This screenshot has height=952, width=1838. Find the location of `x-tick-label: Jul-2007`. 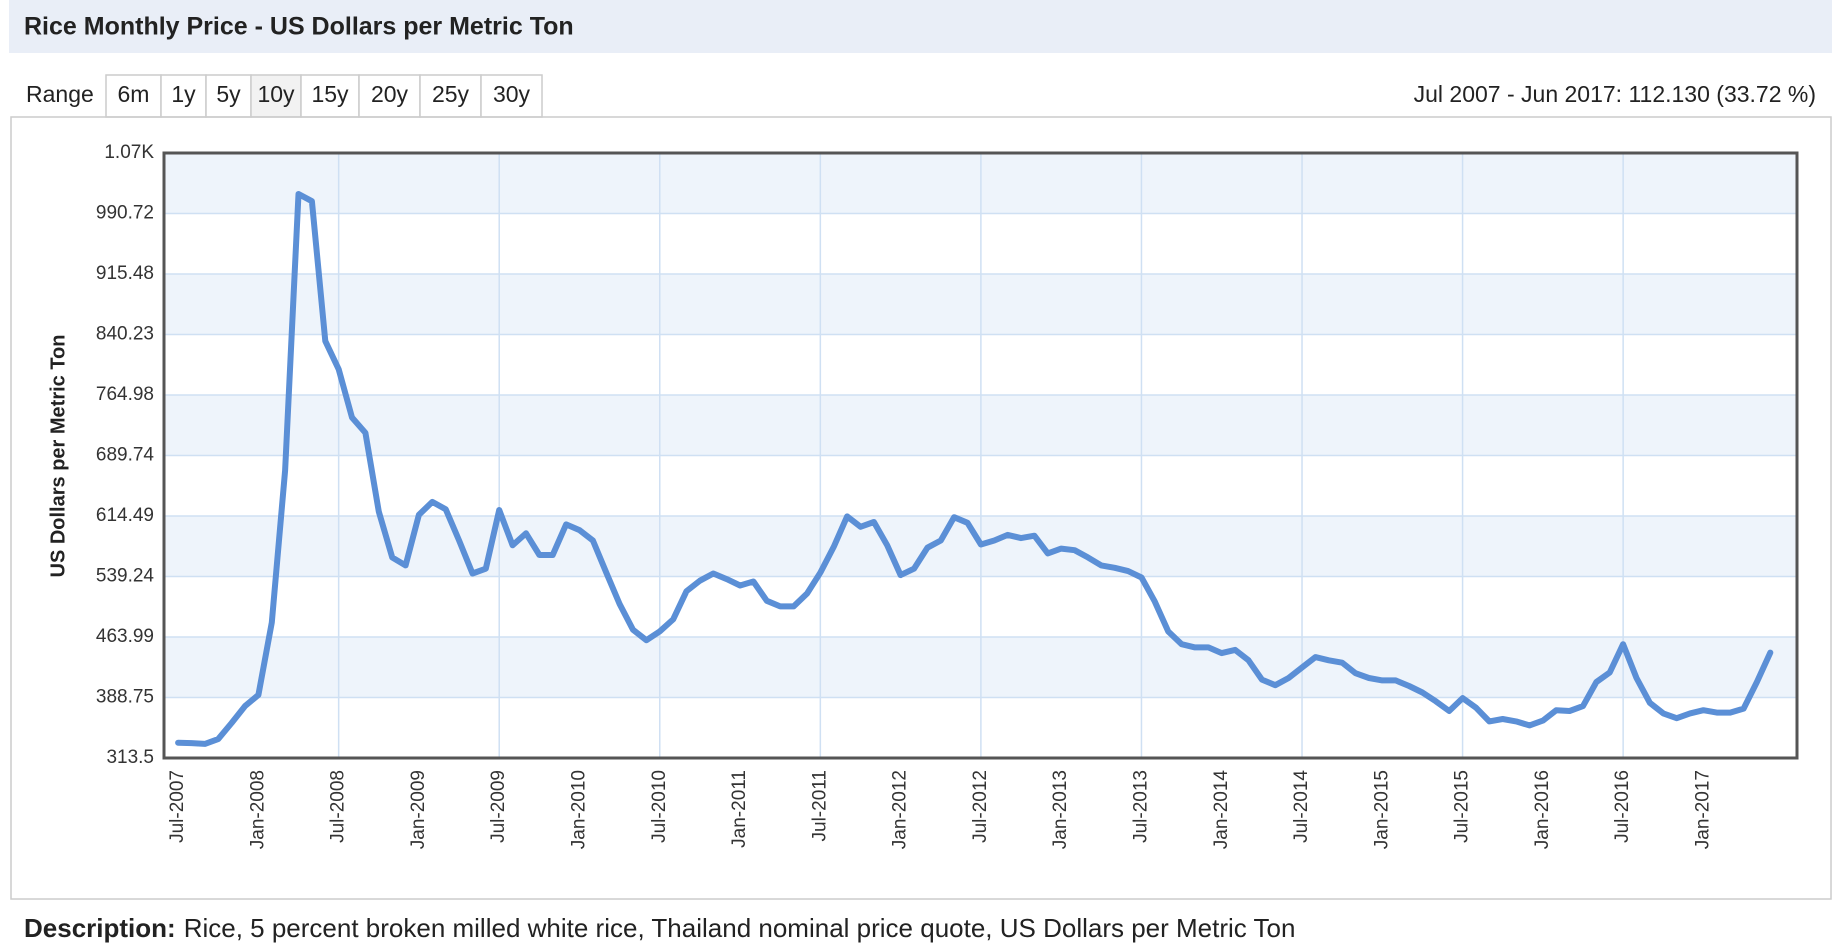

x-tick-label: Jul-2007 is located at coordinates (177, 806).